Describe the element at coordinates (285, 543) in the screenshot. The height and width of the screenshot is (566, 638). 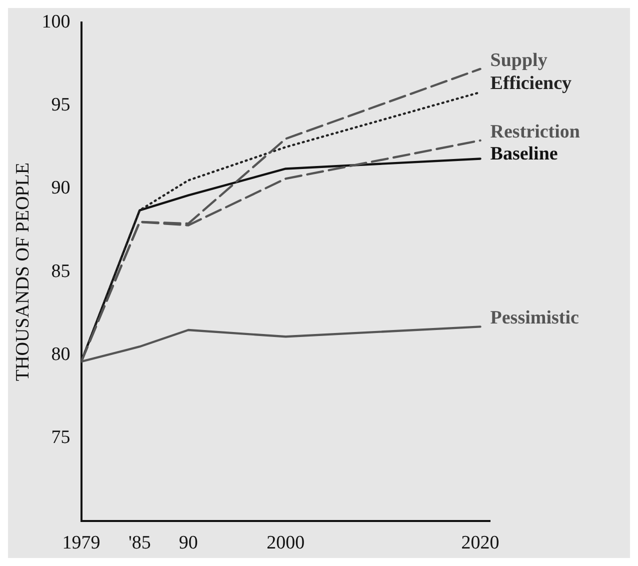
I see `x-tick-label: 2000` at that location.